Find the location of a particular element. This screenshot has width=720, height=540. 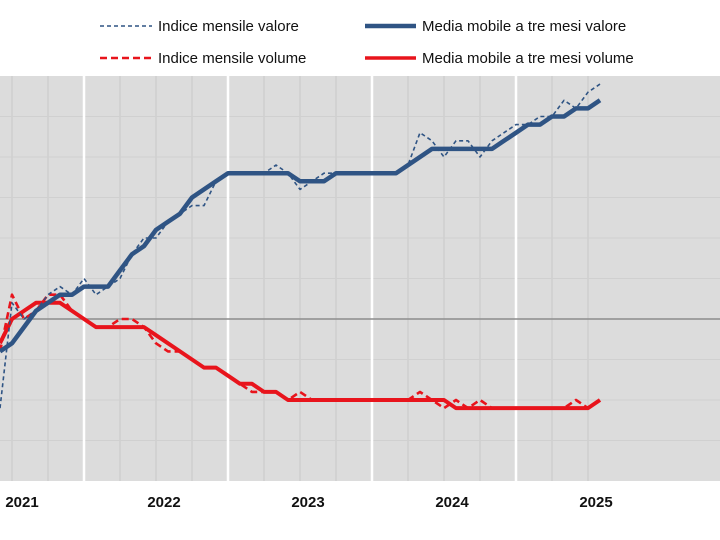

legend-label: Indice mensile volume is located at coordinates (232, 58).